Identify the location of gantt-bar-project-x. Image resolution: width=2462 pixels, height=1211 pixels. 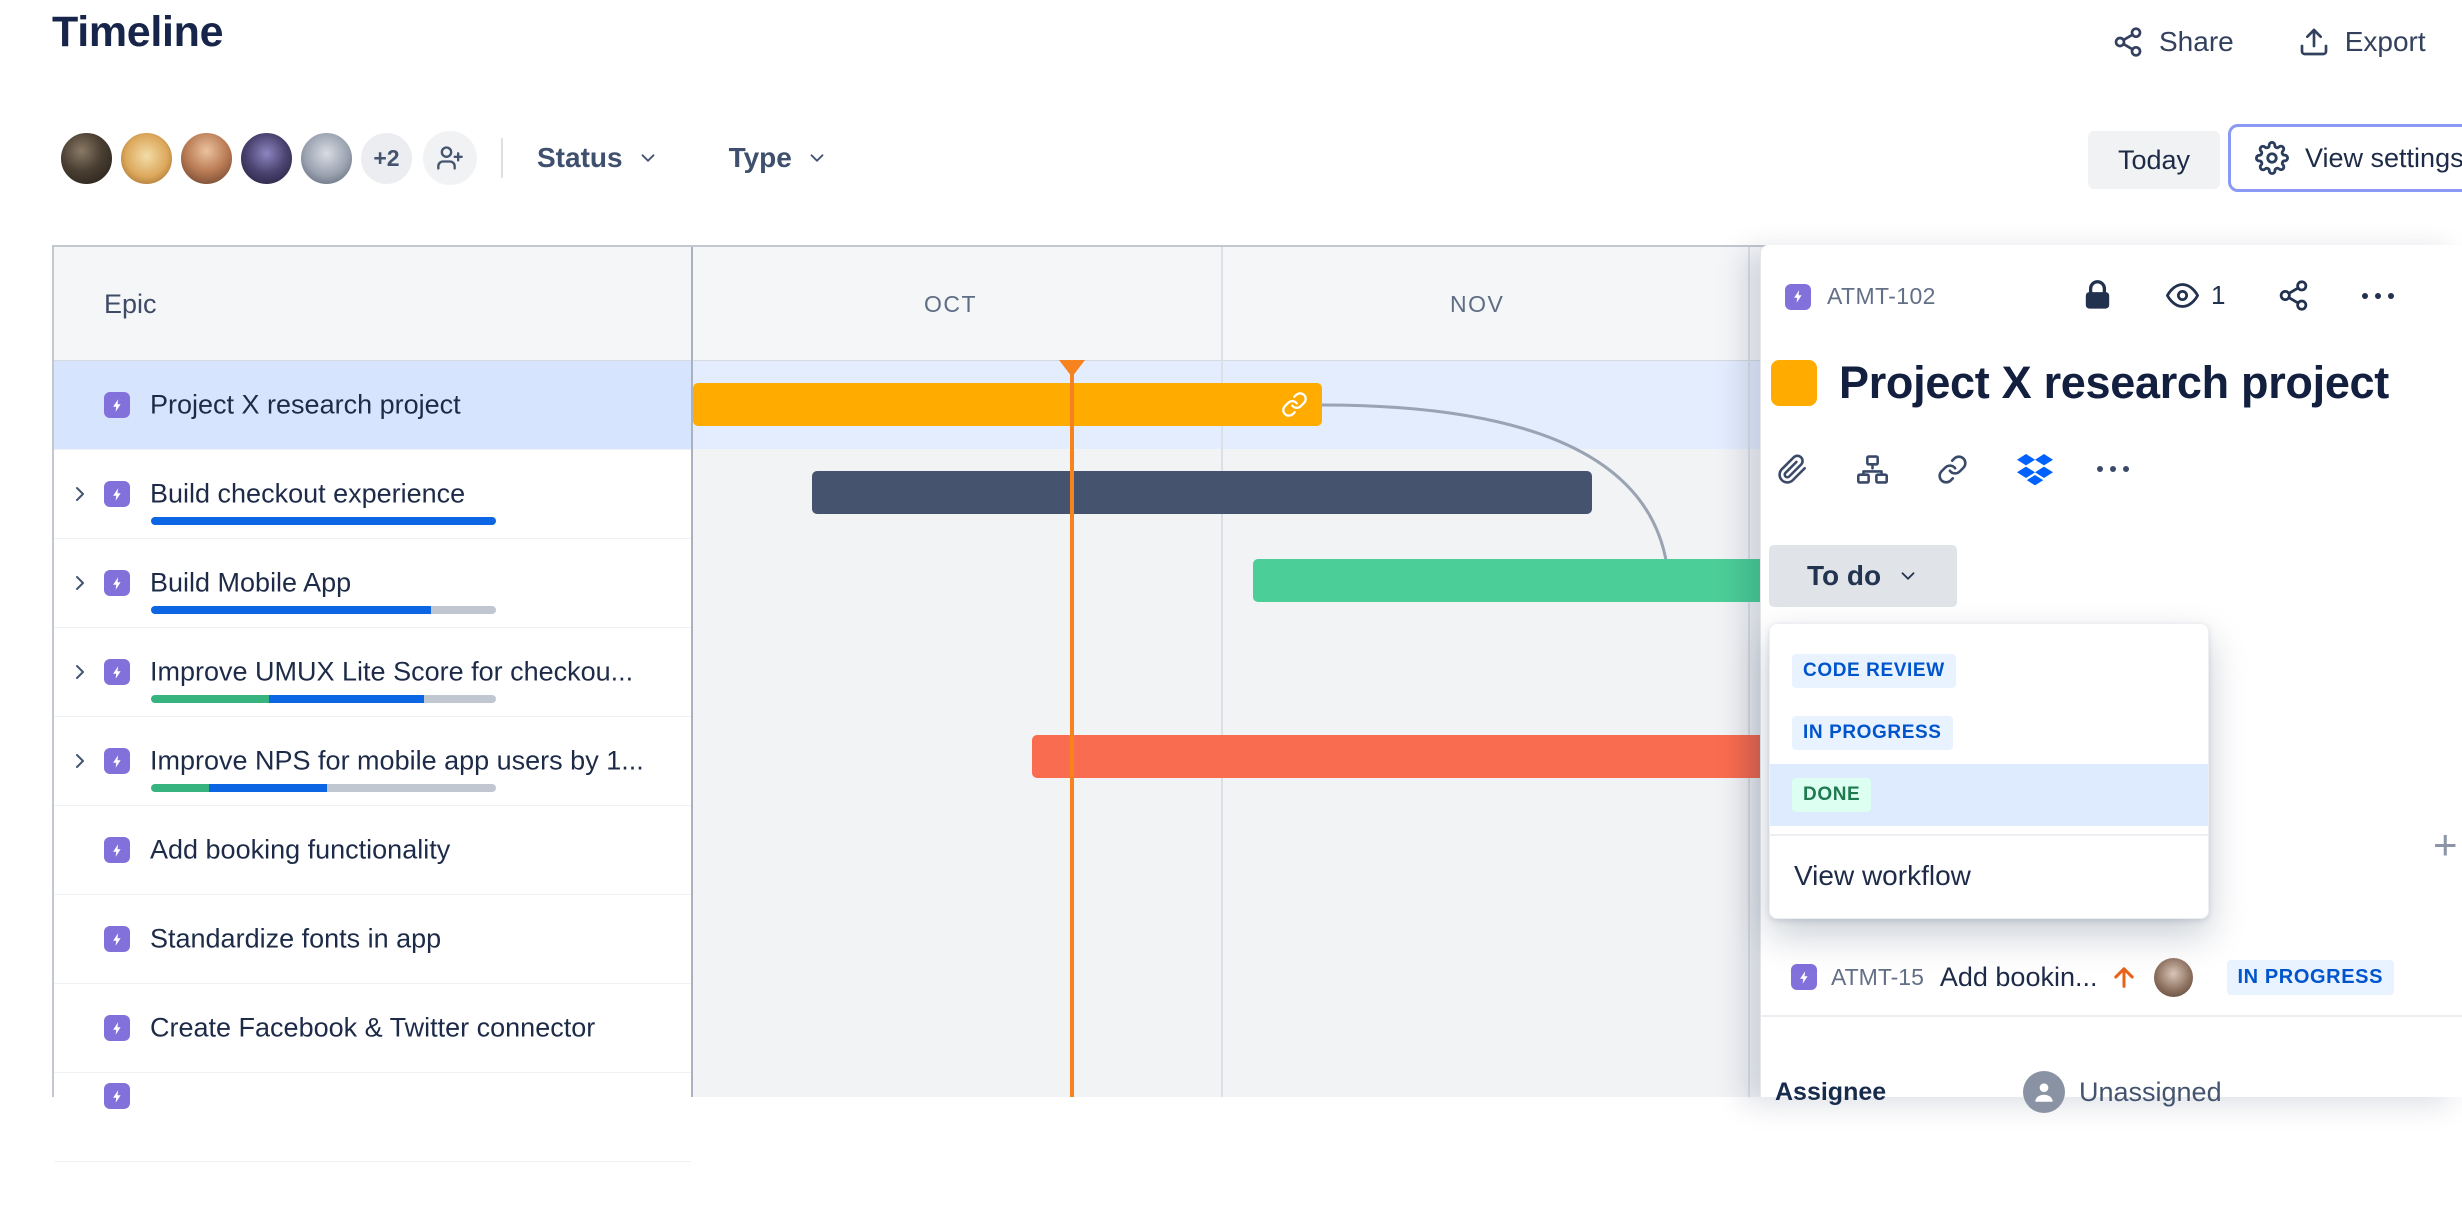
(1007, 404).